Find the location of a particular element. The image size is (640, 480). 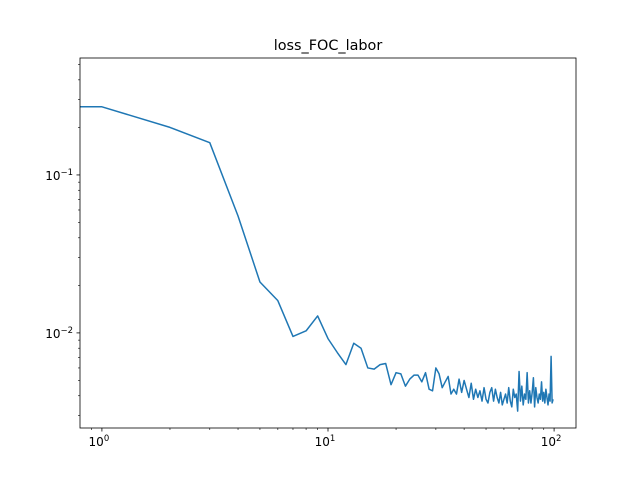

x-tick-label: 100 is located at coordinates (99, 441).